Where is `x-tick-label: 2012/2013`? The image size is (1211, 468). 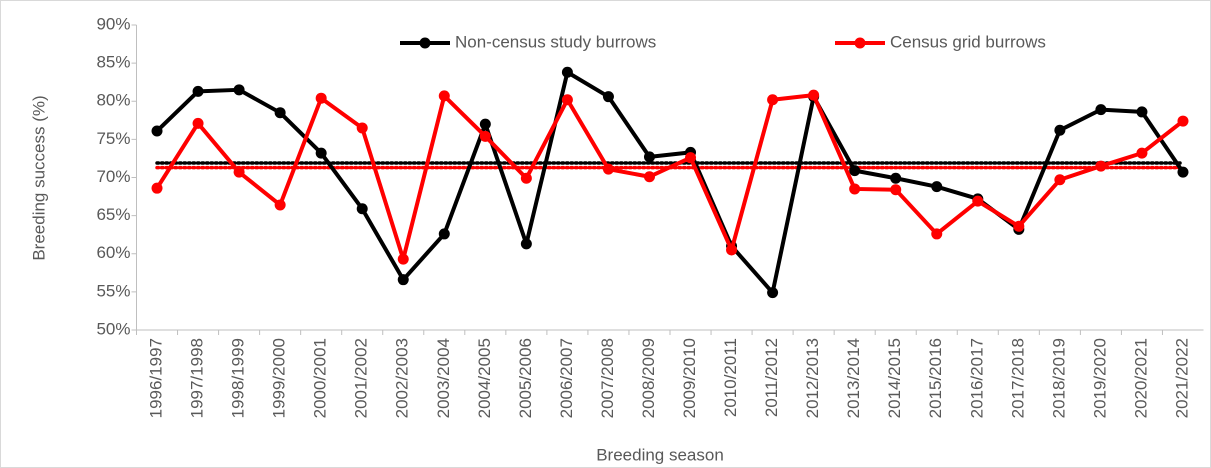 x-tick-label: 2012/2013 is located at coordinates (812, 378).